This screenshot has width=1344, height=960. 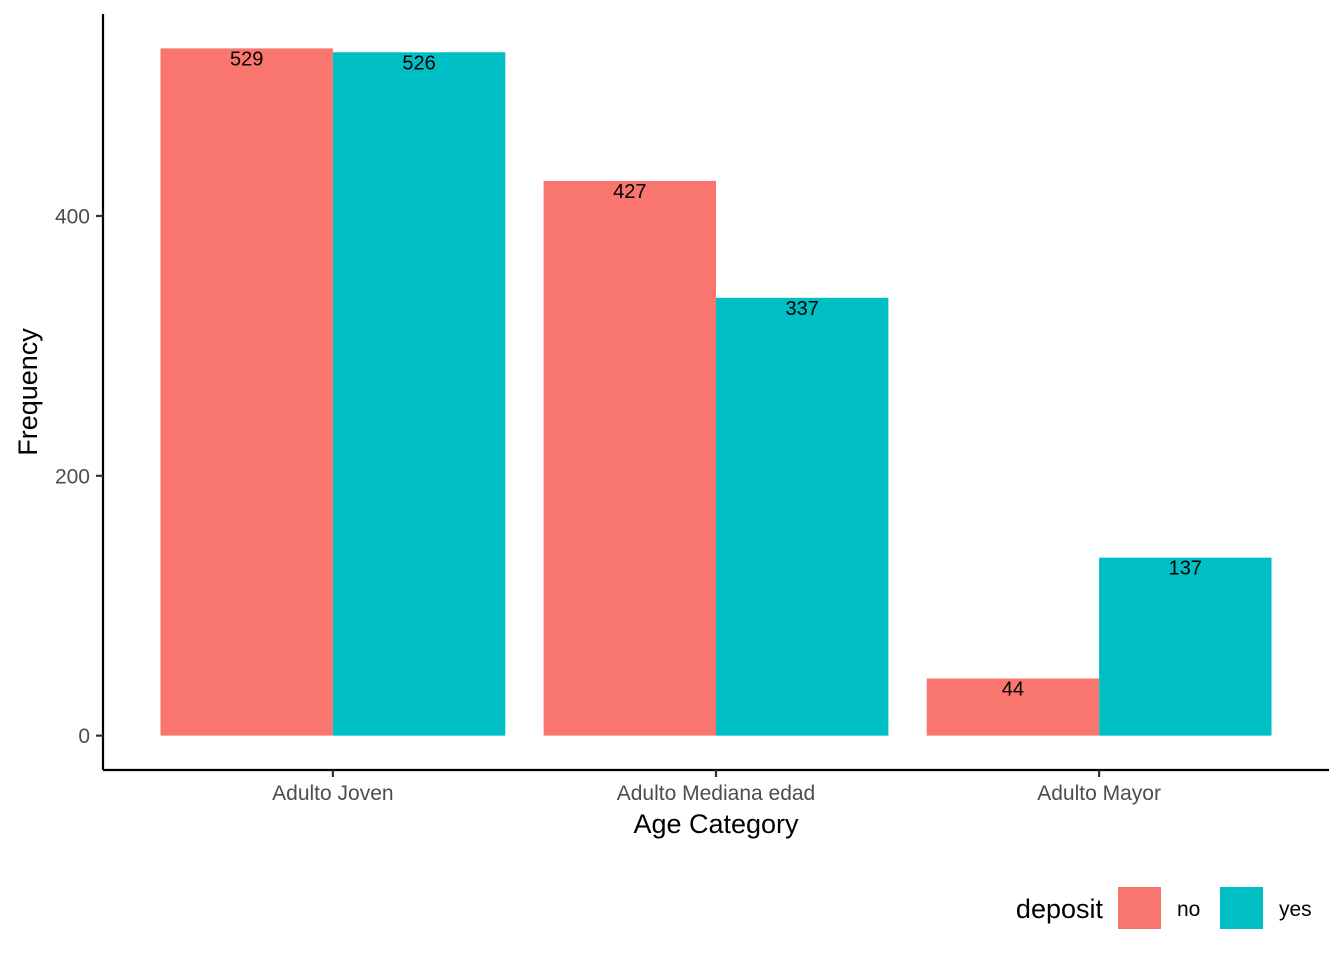 I want to click on x-tick-label: Adulto Joven, so click(x=332, y=793).